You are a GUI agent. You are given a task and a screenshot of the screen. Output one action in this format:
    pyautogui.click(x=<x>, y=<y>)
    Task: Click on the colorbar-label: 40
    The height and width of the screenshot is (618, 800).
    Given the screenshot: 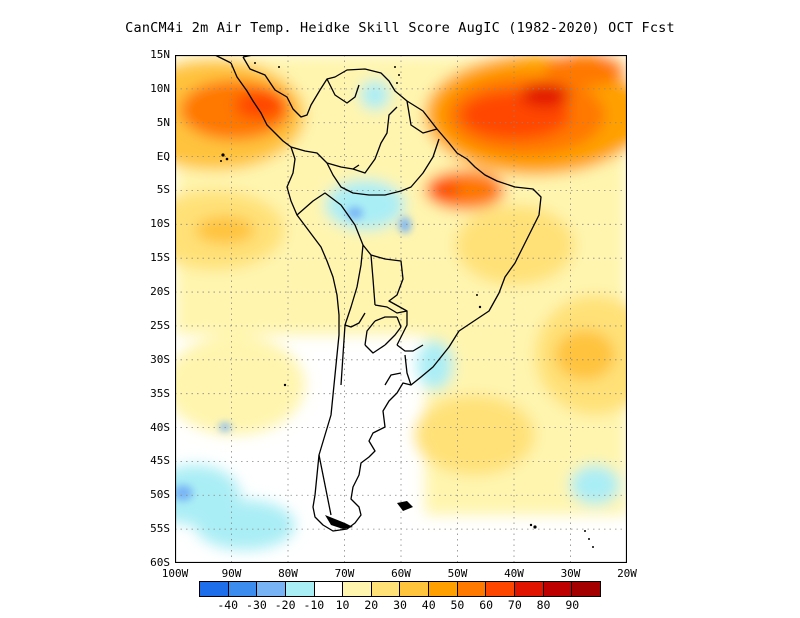 What is the action you would take?
    pyautogui.click(x=428, y=605)
    